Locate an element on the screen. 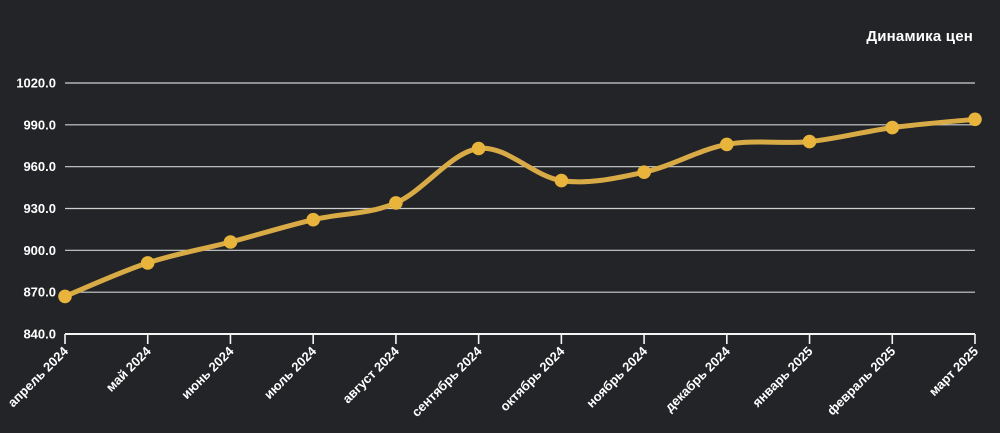  x-axis-tick-label: август 2024 is located at coordinates (370, 374).